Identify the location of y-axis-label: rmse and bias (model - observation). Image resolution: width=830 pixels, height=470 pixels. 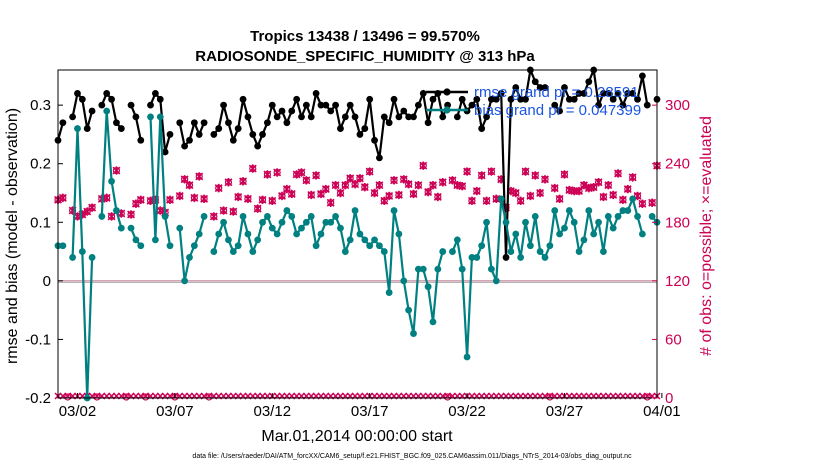
(12, 236).